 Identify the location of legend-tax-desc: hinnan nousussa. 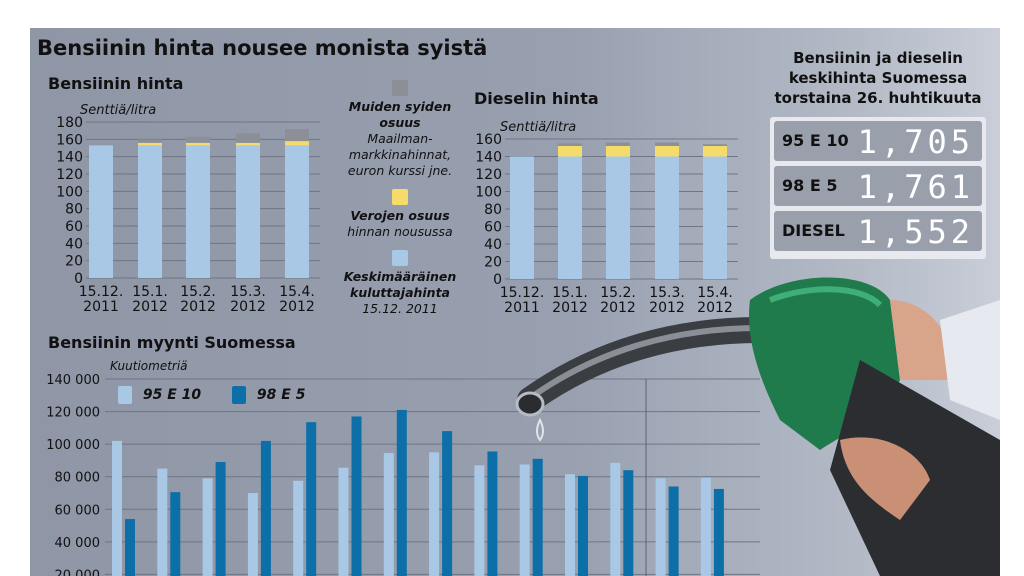
(400, 231).